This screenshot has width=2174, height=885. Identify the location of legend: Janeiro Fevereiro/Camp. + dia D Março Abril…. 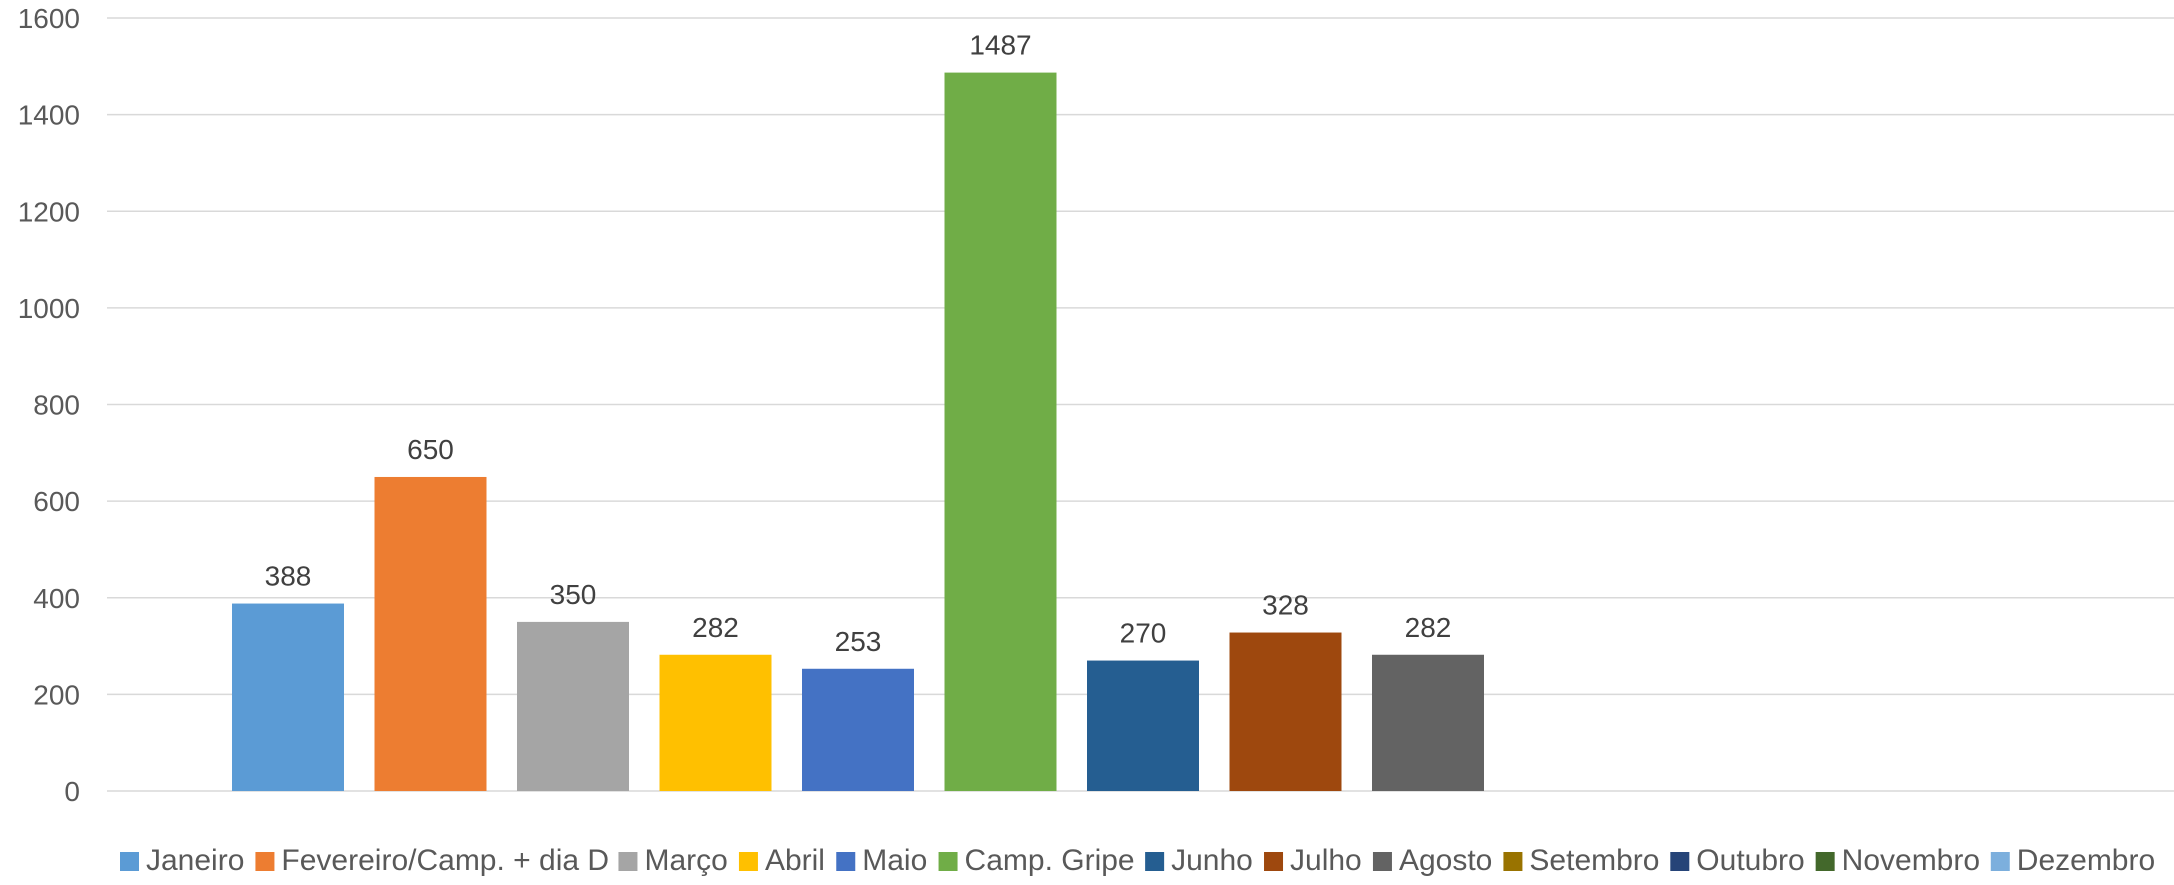
(1137, 860).